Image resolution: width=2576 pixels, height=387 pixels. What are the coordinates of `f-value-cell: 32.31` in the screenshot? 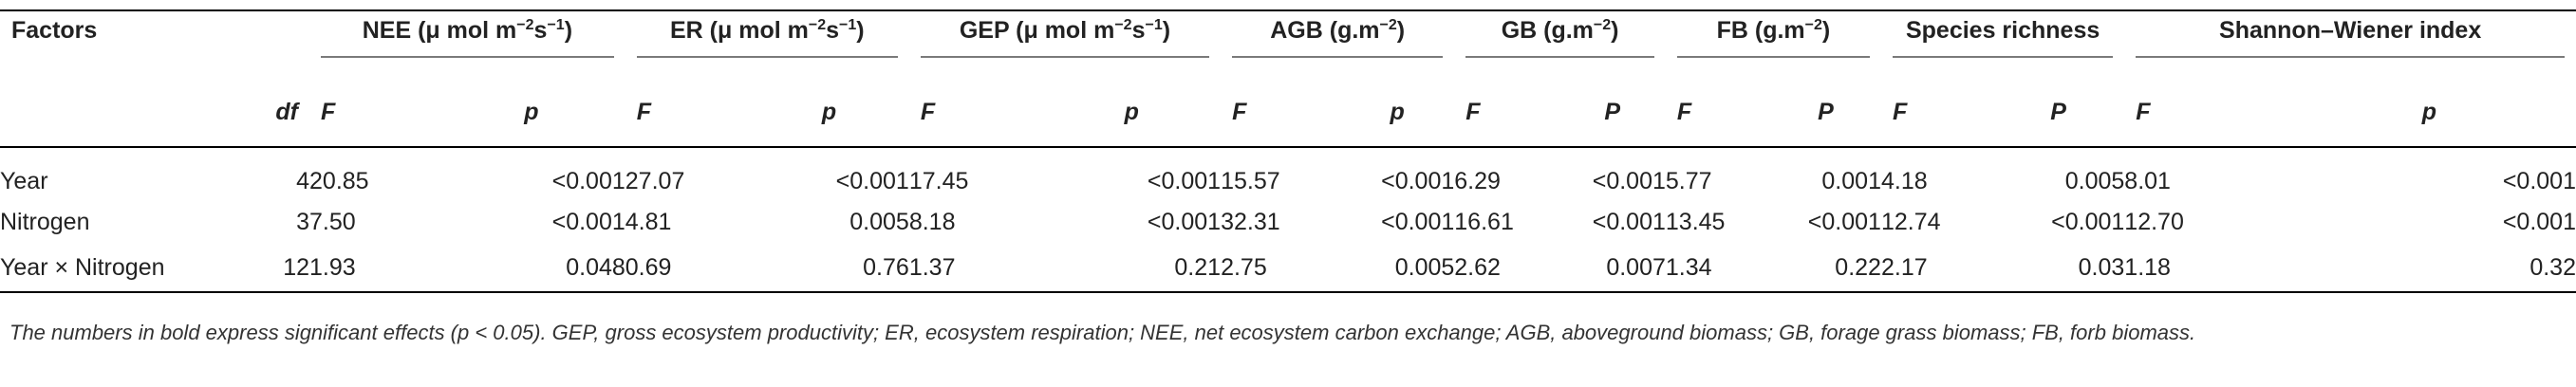 It's located at (1251, 222).